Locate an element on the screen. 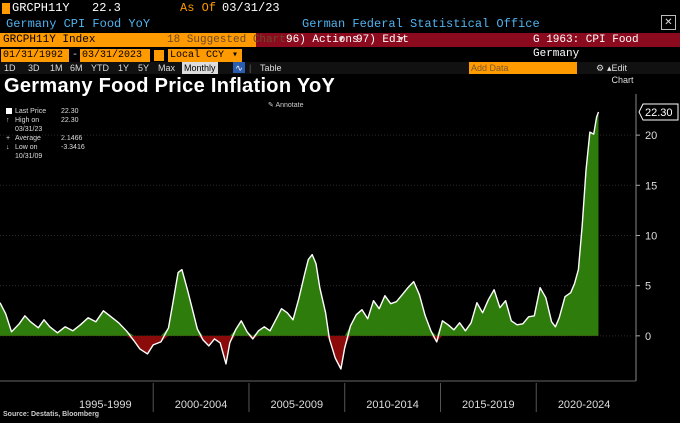 This screenshot has width=680, height=423. currency-chevron-icon: ▾ is located at coordinates (235, 55).